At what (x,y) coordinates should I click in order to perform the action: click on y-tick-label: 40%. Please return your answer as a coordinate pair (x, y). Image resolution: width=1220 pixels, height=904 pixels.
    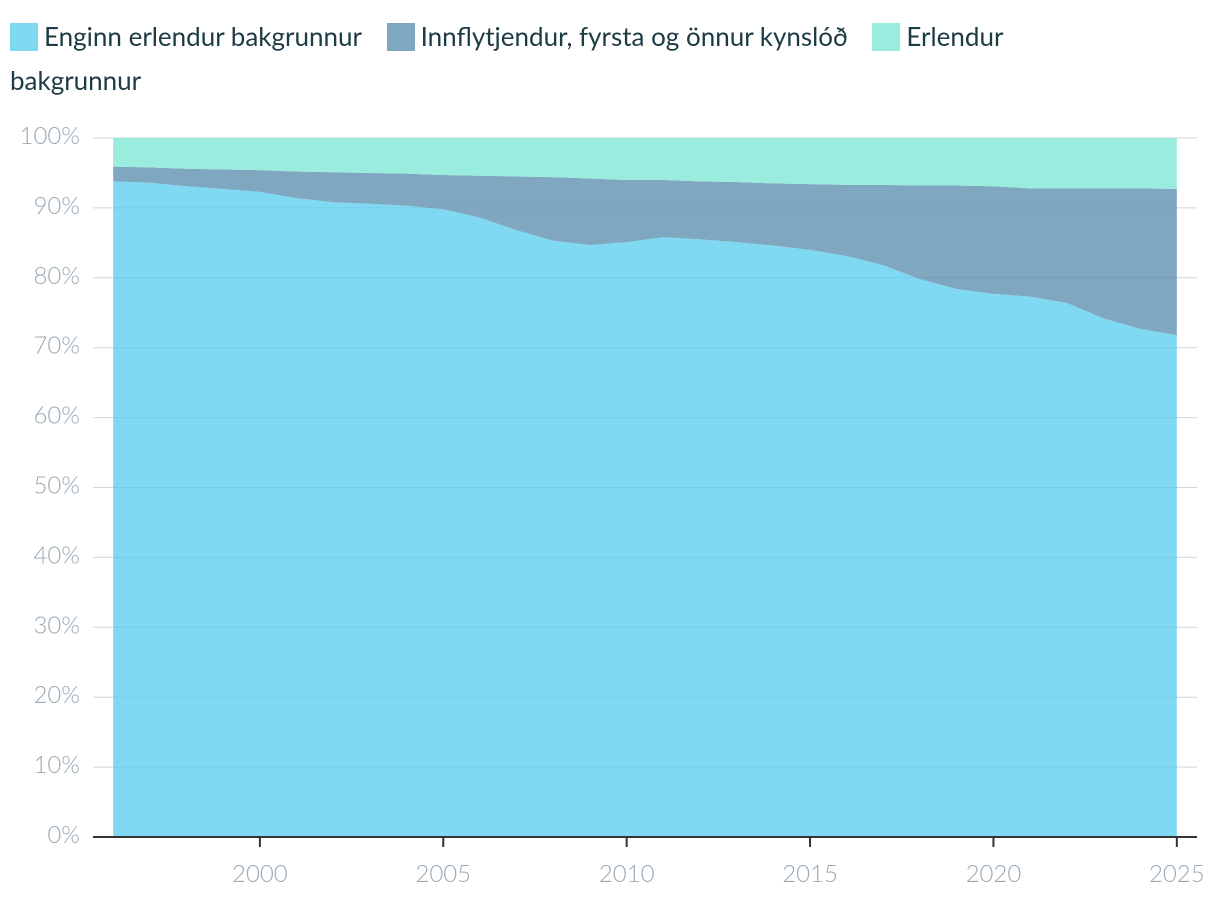
    Looking at the image, I should click on (56, 554).